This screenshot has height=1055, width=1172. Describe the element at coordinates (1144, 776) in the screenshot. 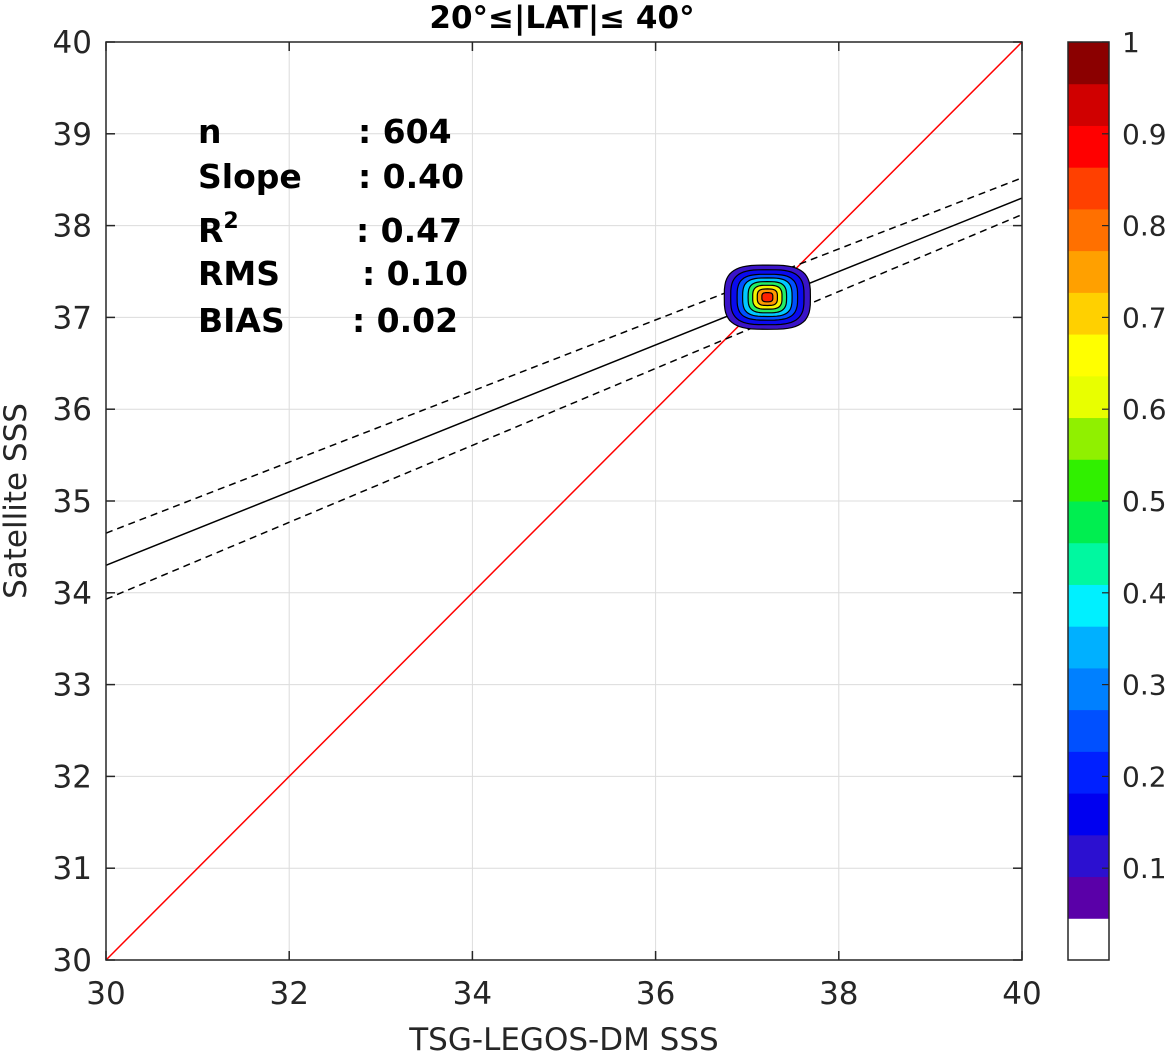

I see `colorbar-tick-label: 0.2` at that location.